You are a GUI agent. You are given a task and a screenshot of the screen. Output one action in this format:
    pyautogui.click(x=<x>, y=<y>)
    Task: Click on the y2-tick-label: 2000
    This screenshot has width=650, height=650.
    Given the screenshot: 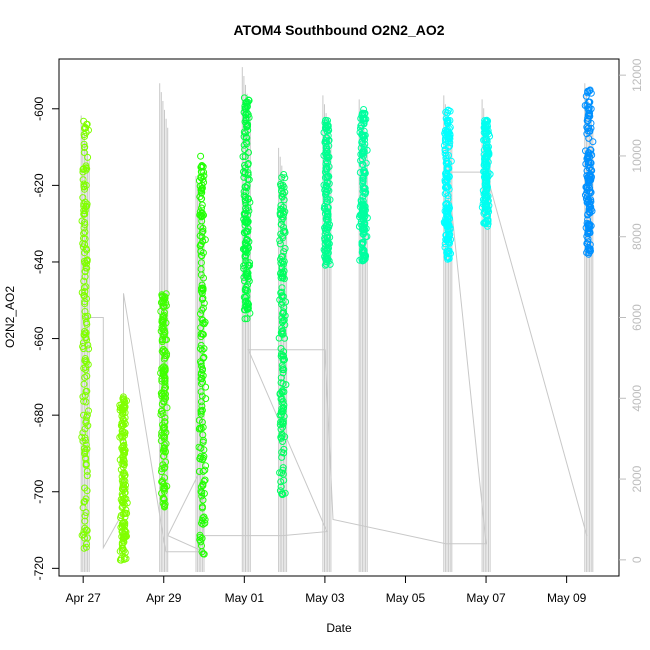 What is the action you would take?
    pyautogui.click(x=637, y=478)
    